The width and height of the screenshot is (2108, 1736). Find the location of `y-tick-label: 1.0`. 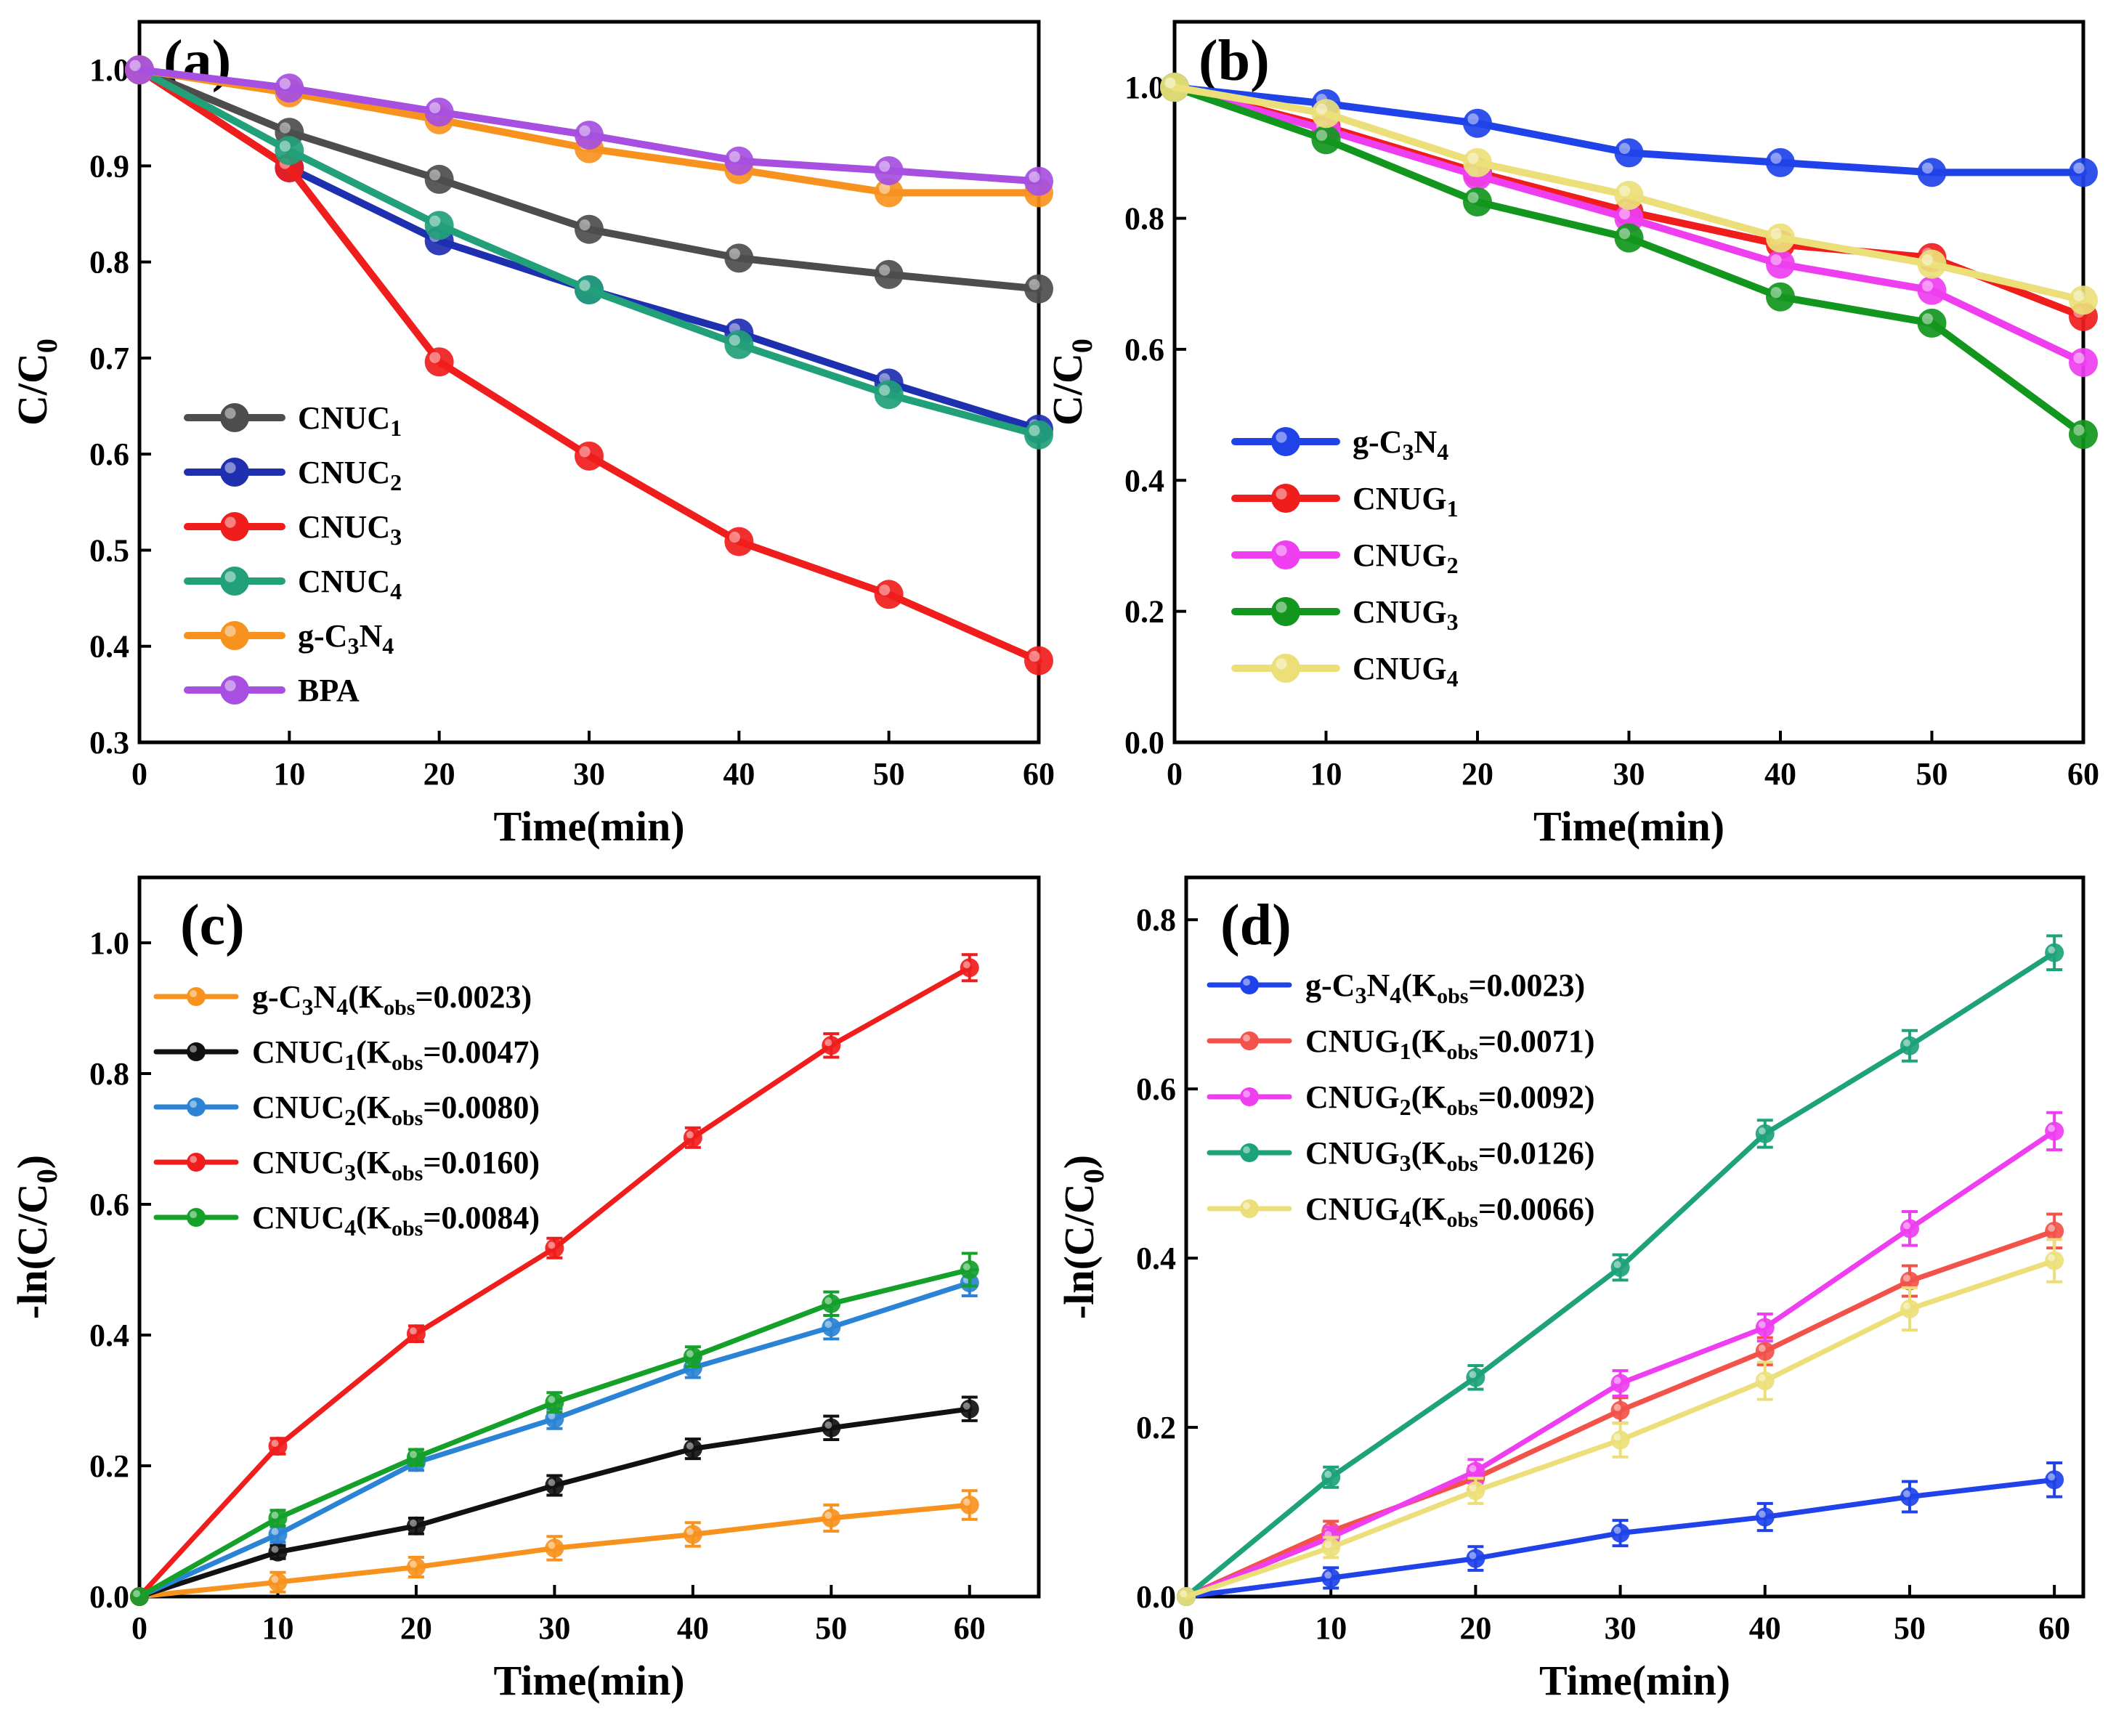

y-tick-label: 1.0 is located at coordinates (109, 943).